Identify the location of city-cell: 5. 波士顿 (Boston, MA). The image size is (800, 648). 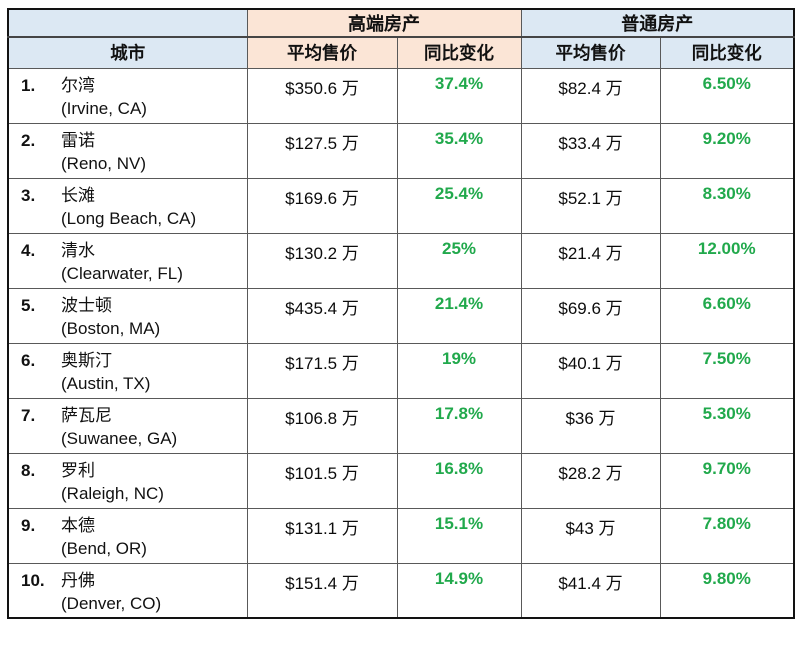
(127, 315).